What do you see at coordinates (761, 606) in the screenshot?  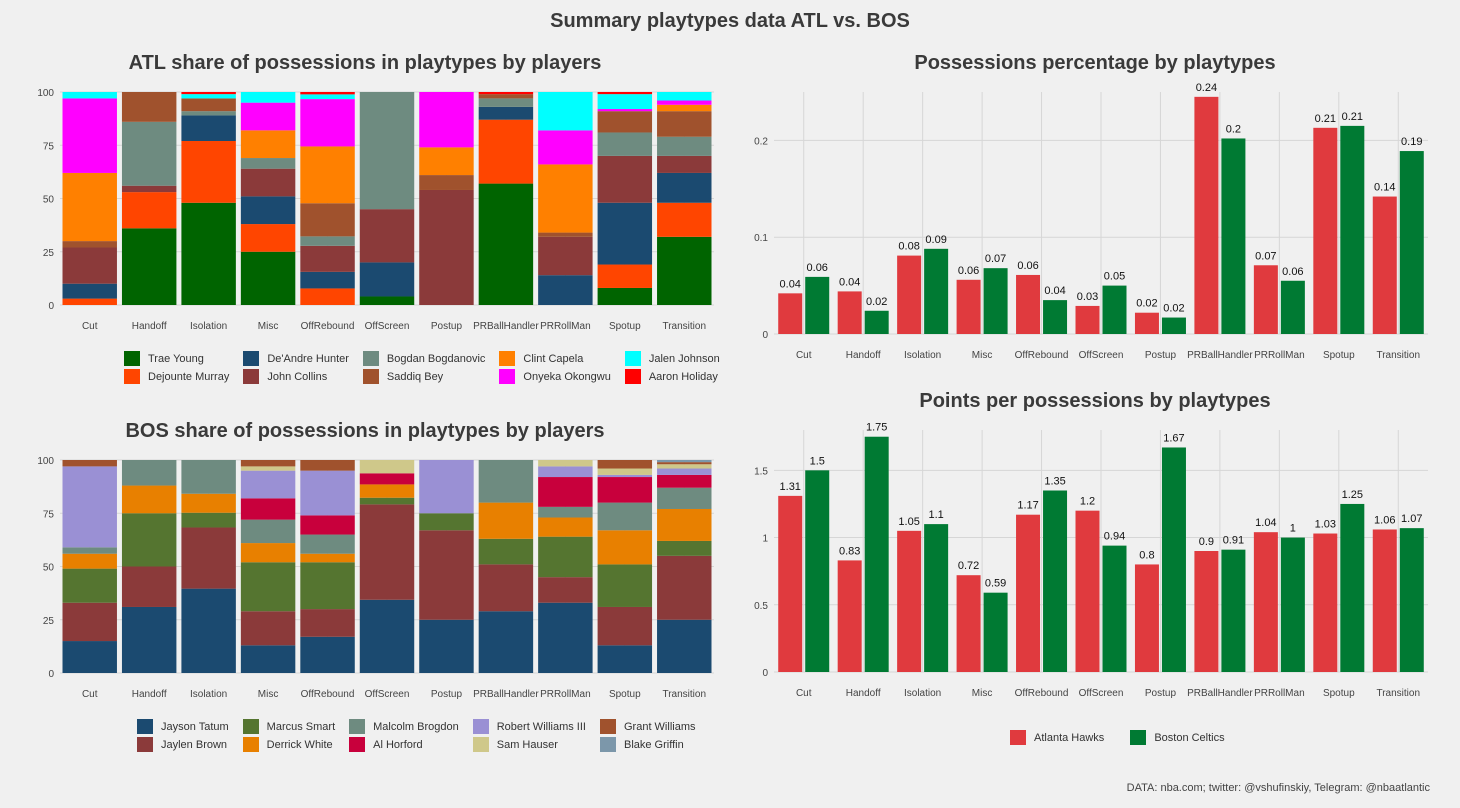 I see `3-y-tick-label: 0.5` at bounding box center [761, 606].